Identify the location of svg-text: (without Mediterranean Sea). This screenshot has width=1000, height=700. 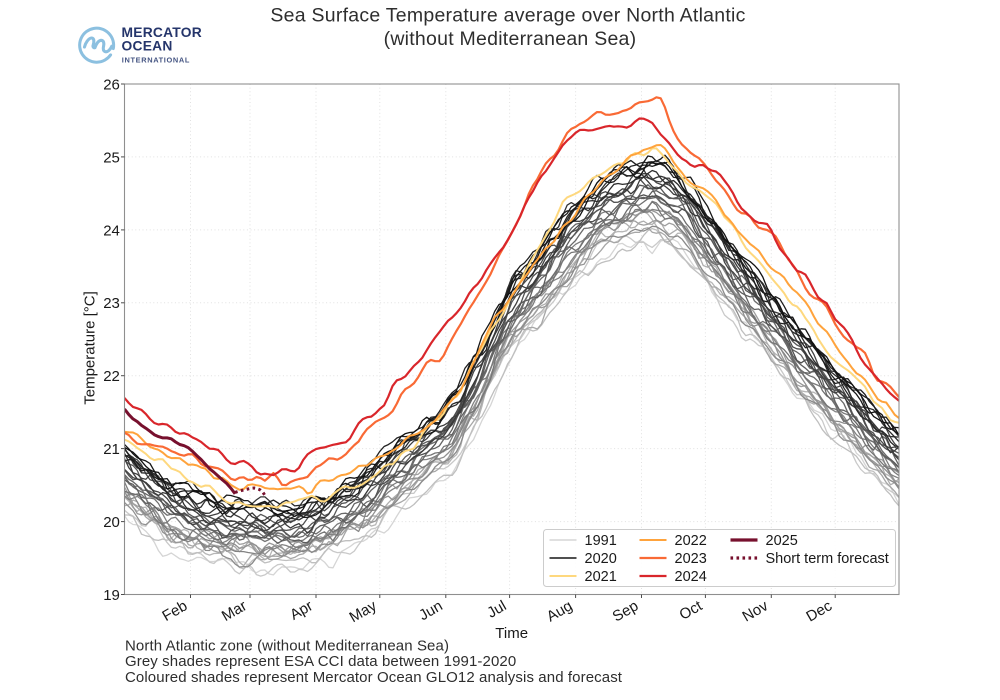
(510, 39).